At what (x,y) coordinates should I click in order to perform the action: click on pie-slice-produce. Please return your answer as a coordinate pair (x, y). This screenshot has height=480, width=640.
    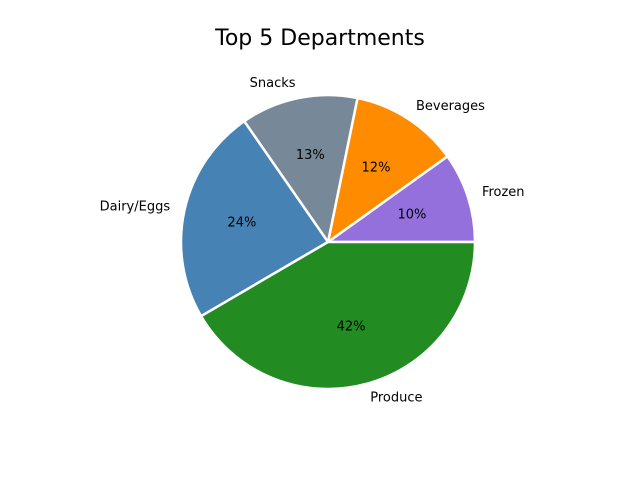
    Looking at the image, I should click on (338, 315).